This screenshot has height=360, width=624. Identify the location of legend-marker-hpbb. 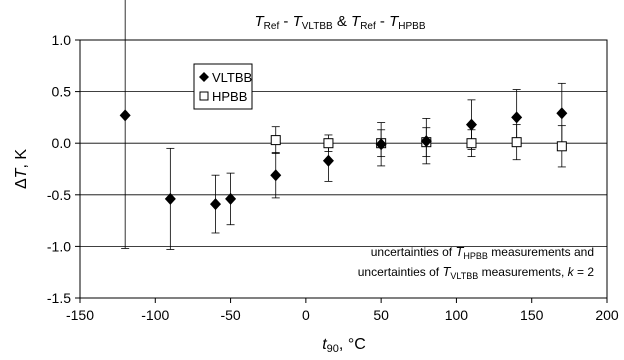
(204, 96).